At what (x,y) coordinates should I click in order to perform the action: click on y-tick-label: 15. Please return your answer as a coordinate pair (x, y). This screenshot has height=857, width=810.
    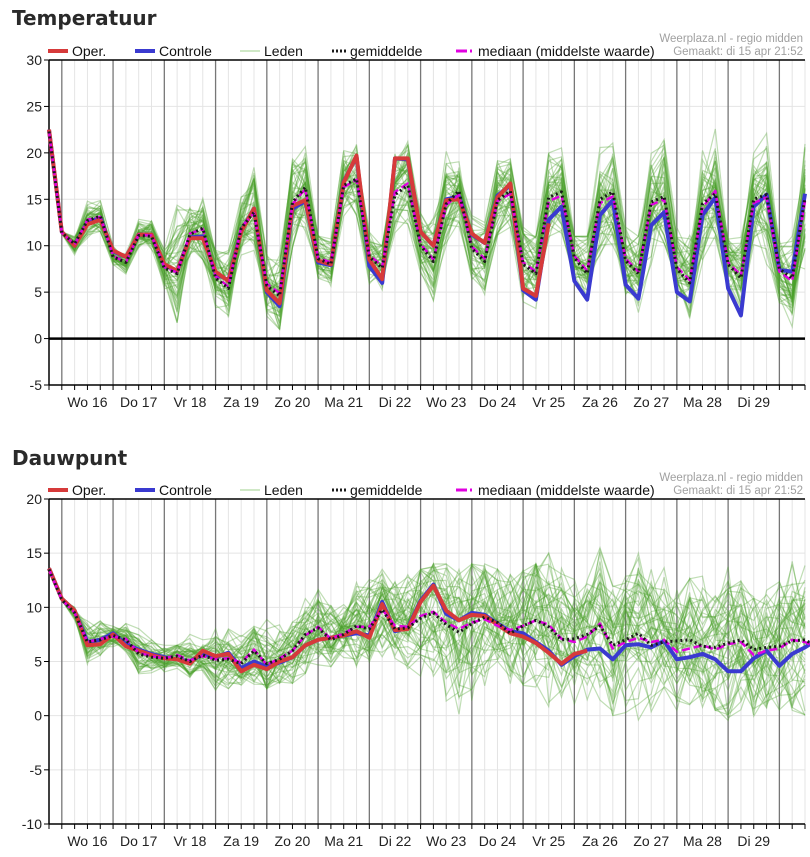
    Looking at the image, I should click on (34, 553).